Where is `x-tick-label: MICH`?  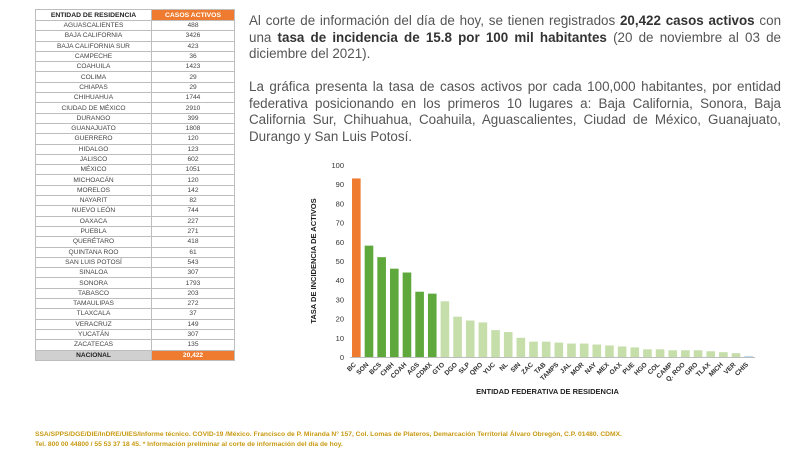
x-tick-label: MICH is located at coordinates (716, 369).